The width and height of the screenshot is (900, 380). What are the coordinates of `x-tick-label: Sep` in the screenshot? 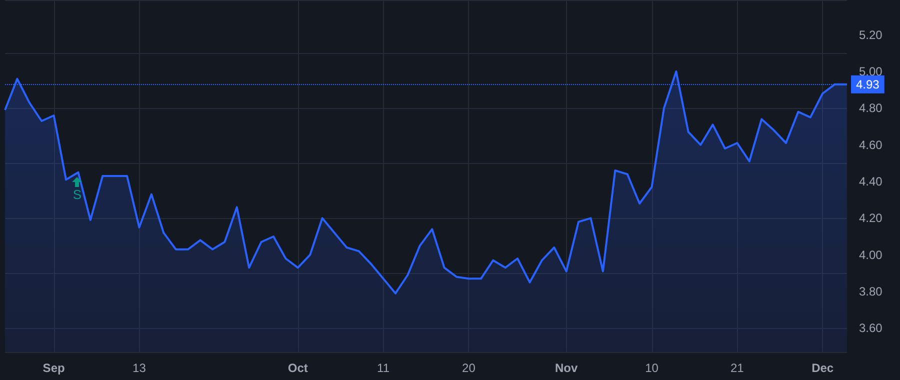 It's located at (53, 368).